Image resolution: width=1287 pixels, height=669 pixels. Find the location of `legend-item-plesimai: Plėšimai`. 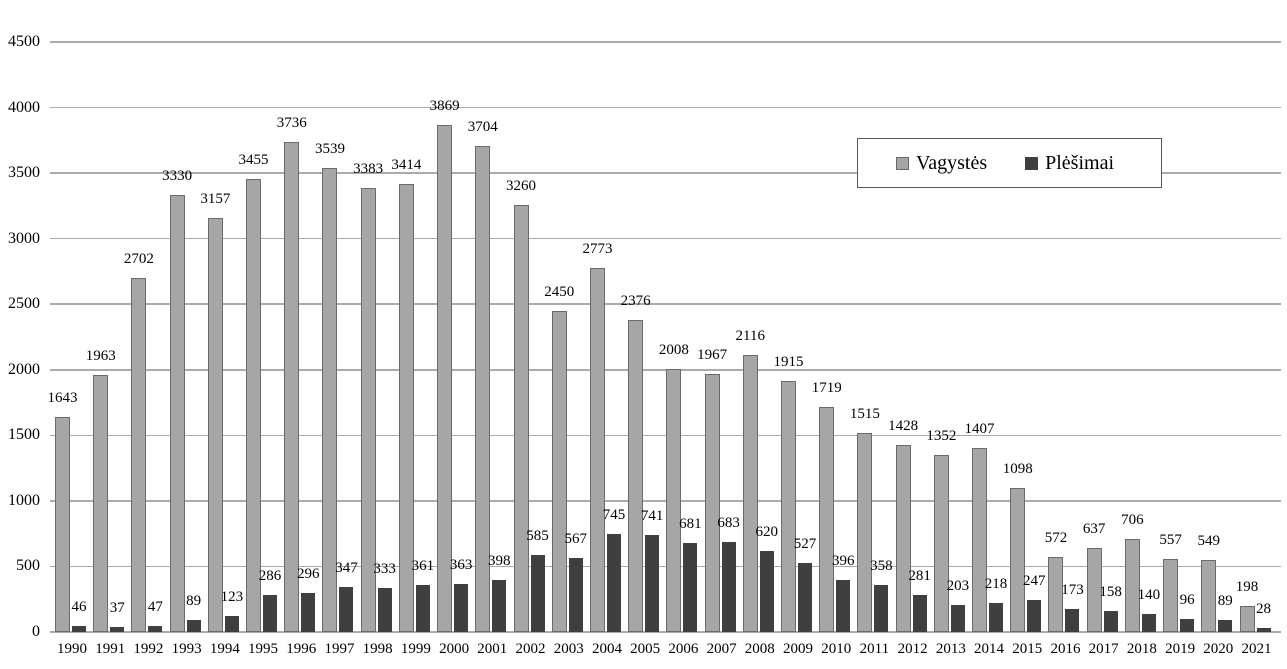

legend-item-plesimai: Plėšimai is located at coordinates (1069, 163).